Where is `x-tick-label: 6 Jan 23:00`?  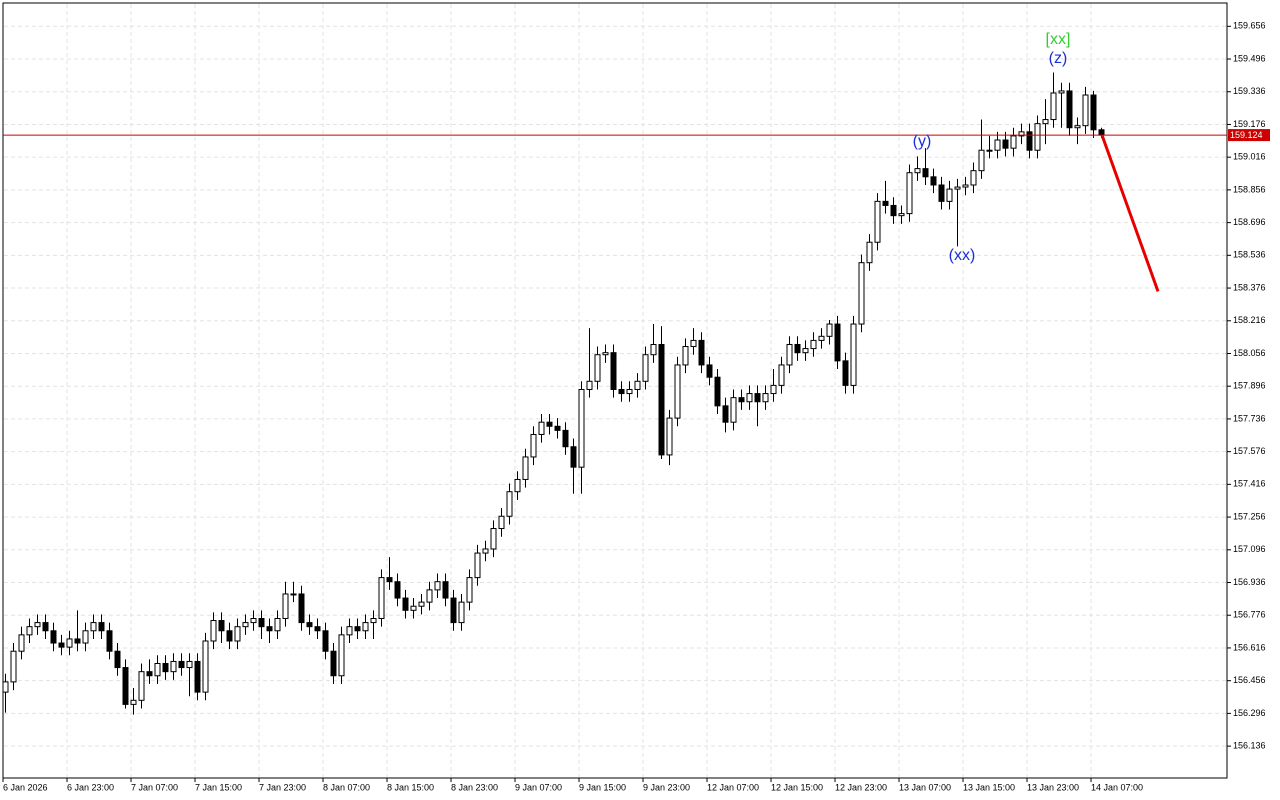
x-tick-label: 6 Jan 23:00 is located at coordinates (90, 787).